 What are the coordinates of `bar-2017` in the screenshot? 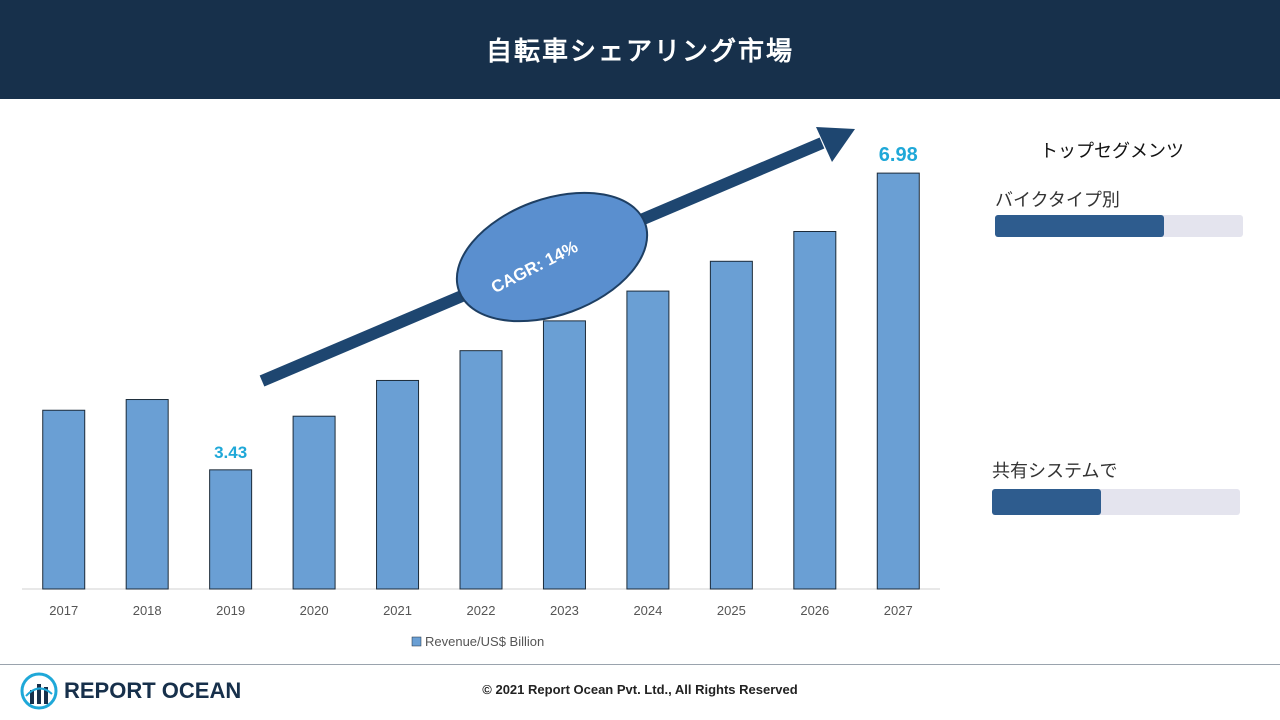 It's located at (64, 499).